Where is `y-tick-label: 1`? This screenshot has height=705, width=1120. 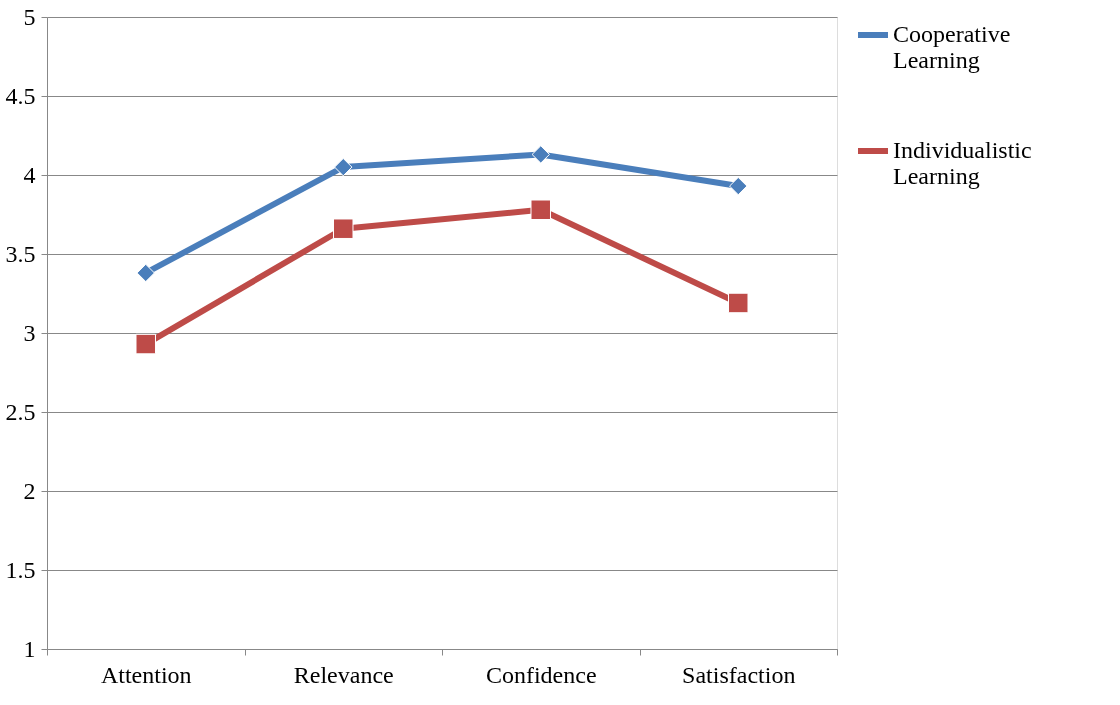
y-tick-label: 1 is located at coordinates (29, 648).